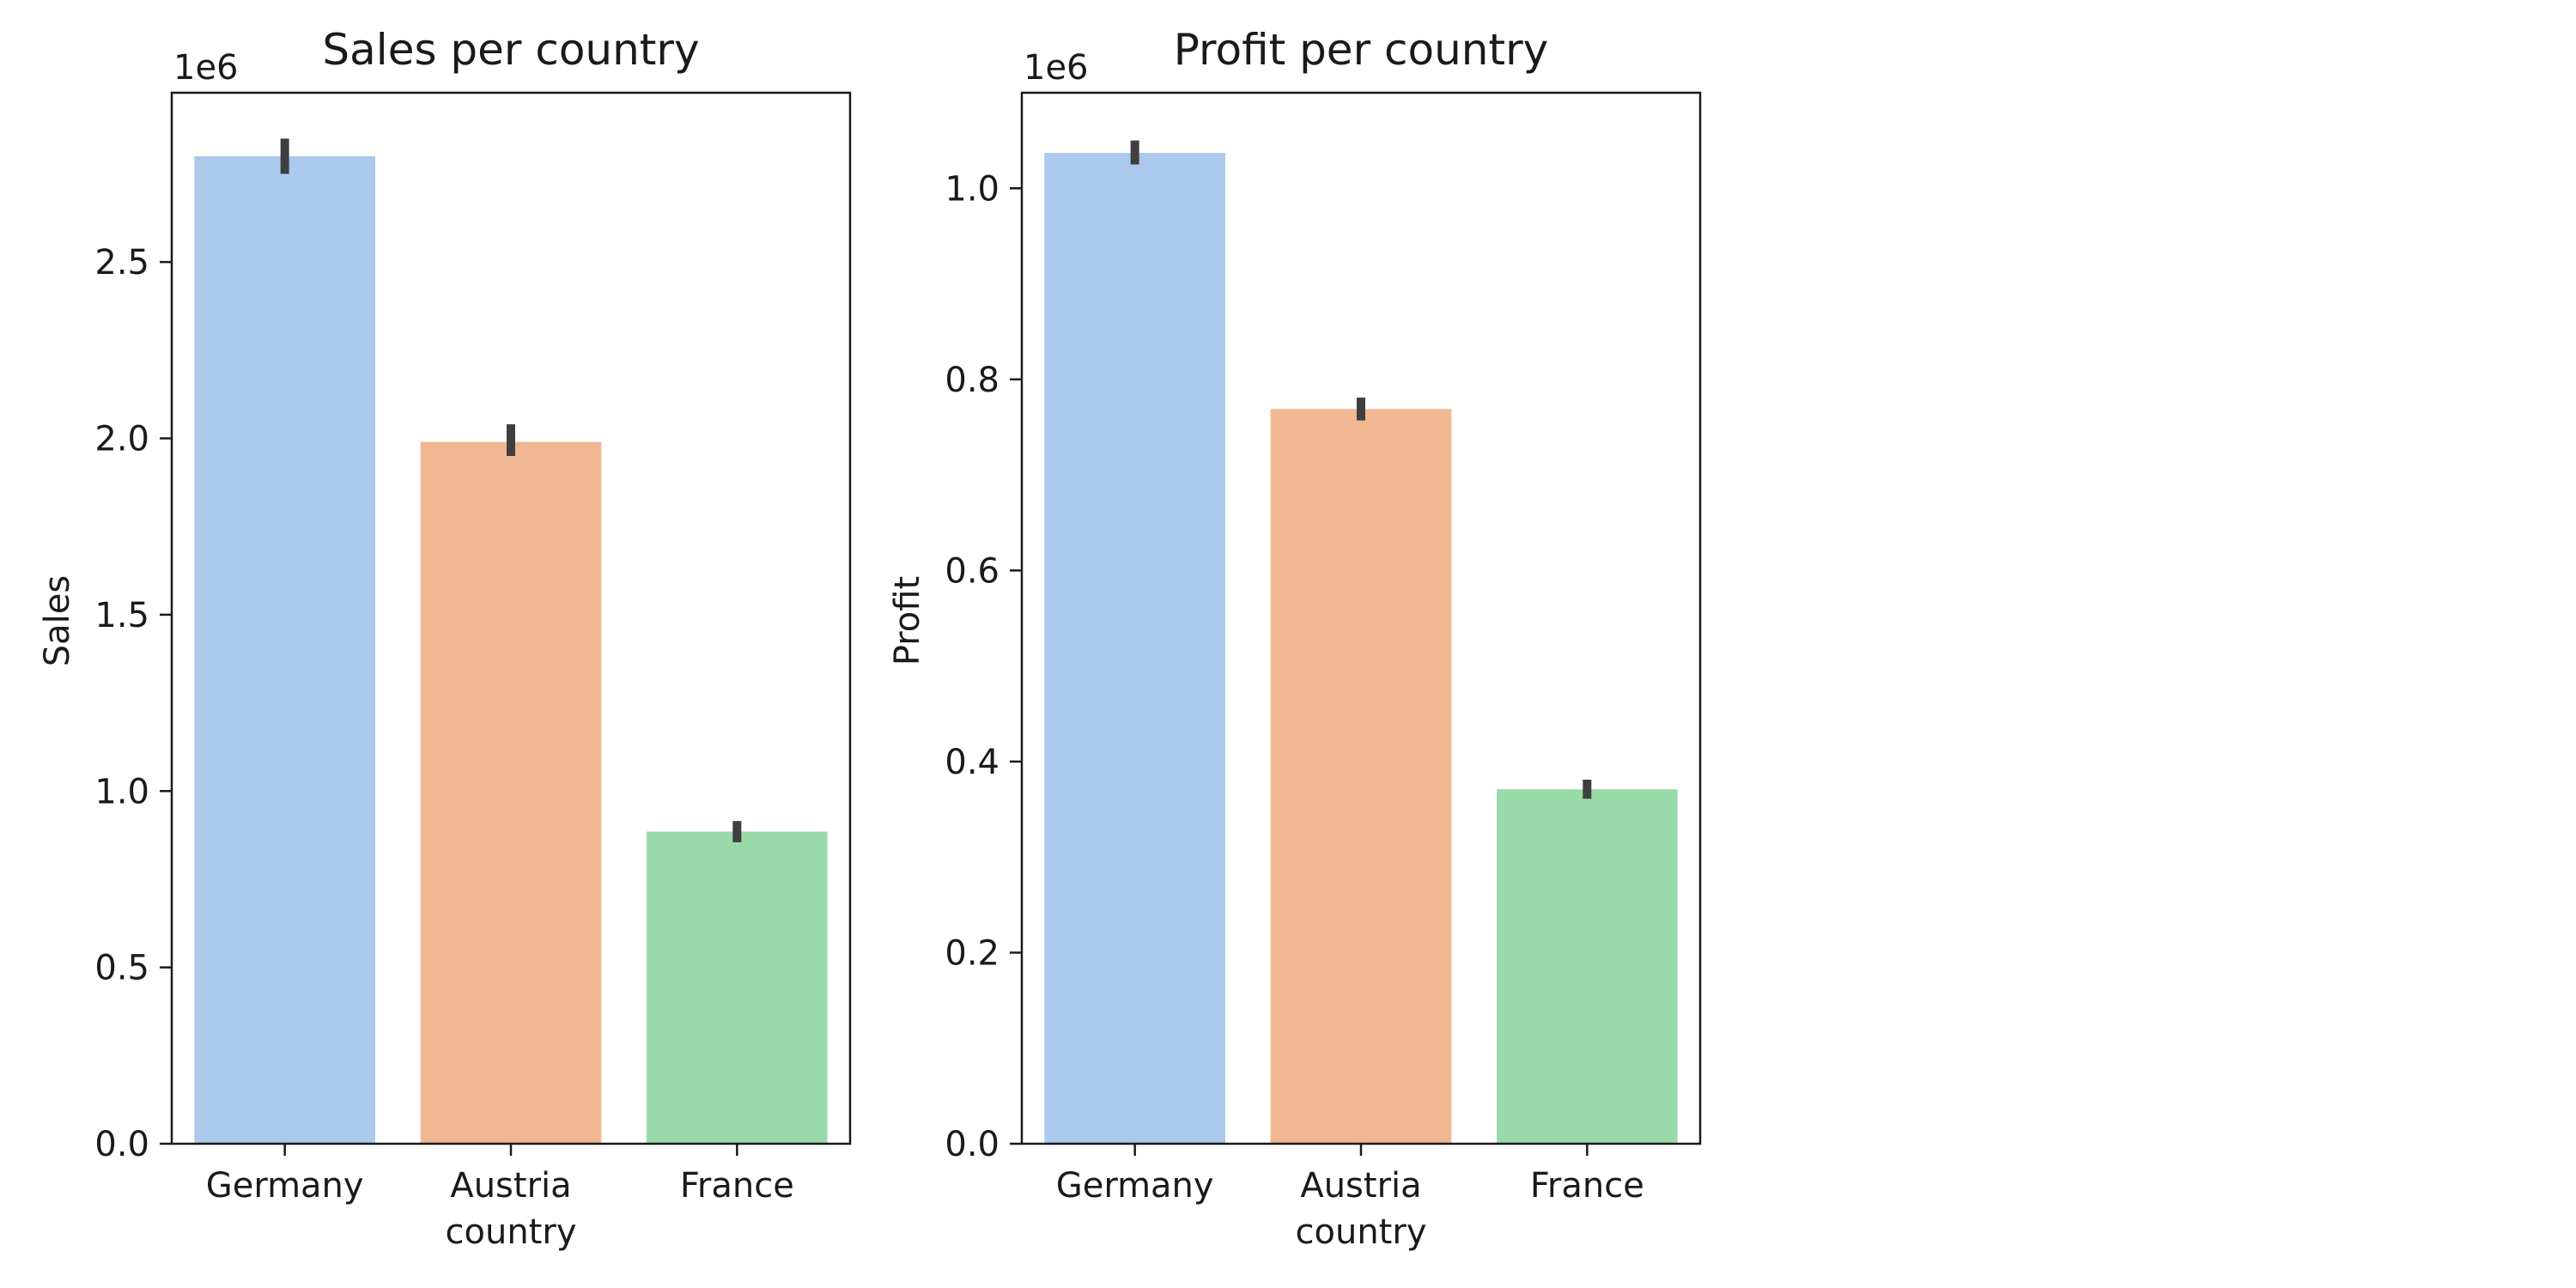 The image size is (2576, 1288). I want to click on profit-y-tick-label: 0.0, so click(972, 1144).